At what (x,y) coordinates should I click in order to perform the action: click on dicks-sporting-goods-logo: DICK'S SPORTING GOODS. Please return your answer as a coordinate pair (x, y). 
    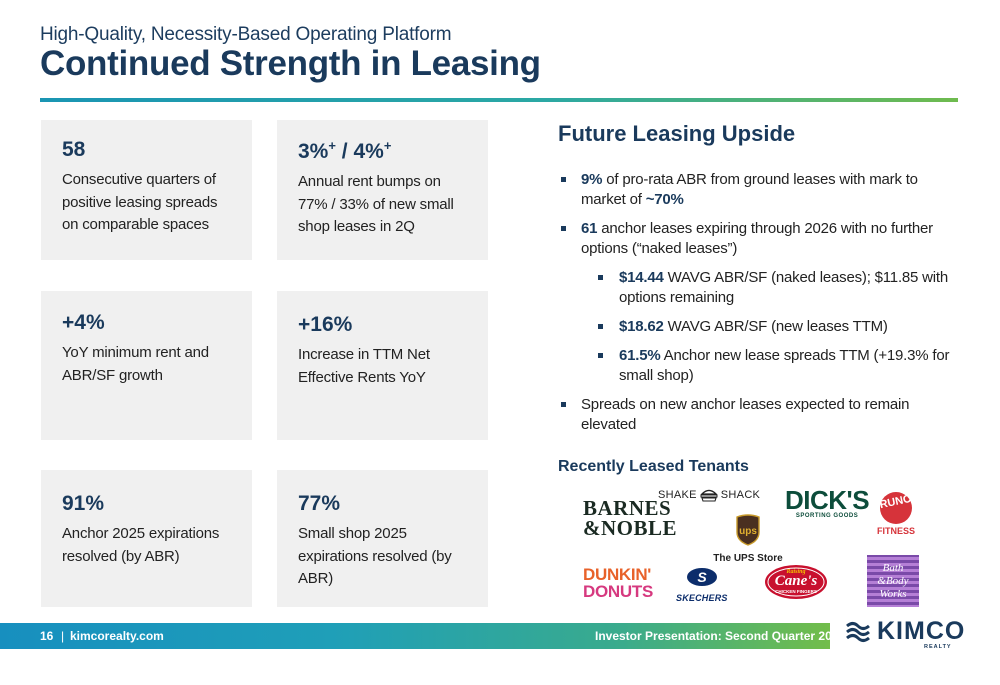
    Looking at the image, I should click on (827, 502).